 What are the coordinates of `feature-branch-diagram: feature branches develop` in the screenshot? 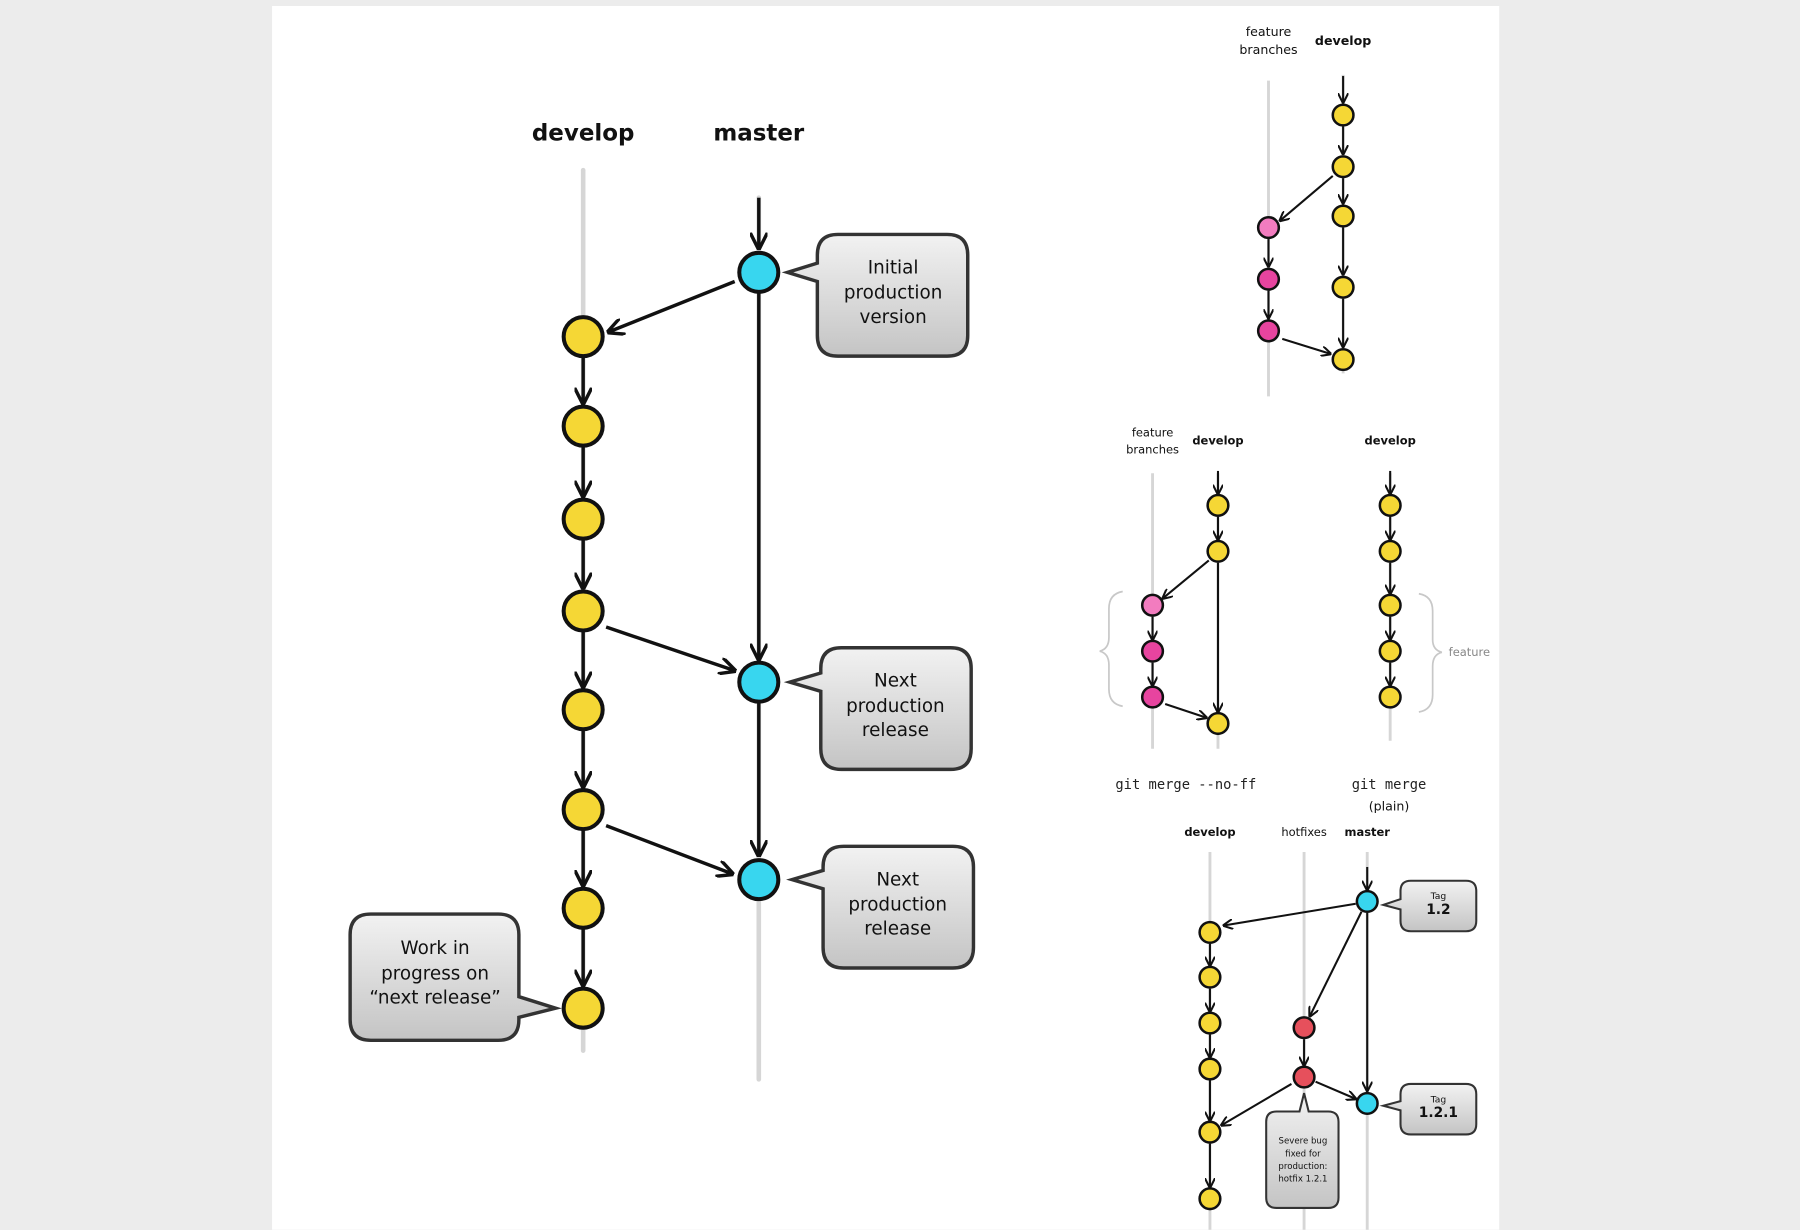 It's located at (1305, 210).